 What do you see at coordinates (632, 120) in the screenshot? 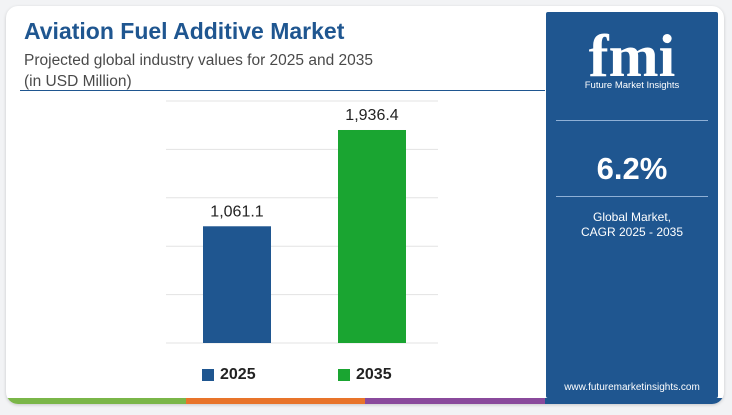
I see `sidebar-divider-top` at bounding box center [632, 120].